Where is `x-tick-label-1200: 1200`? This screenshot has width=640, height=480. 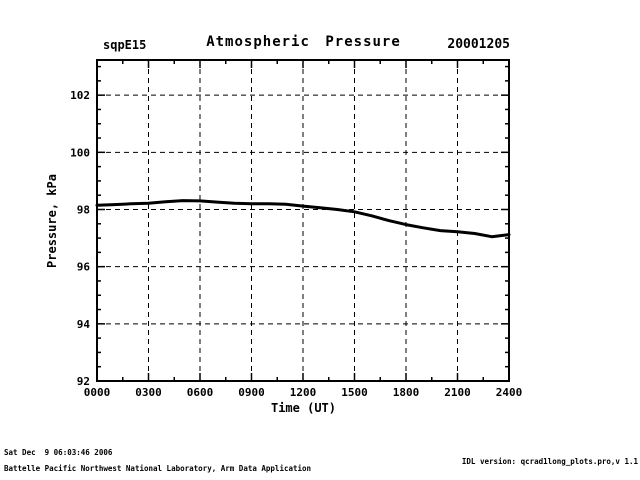 x-tick-label-1200: 1200 is located at coordinates (303, 392).